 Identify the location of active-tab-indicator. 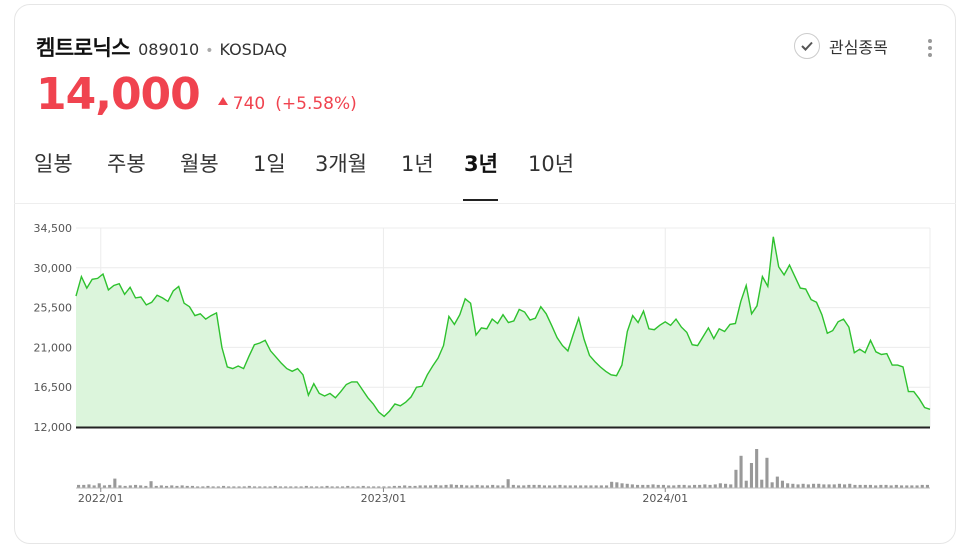
(480, 200).